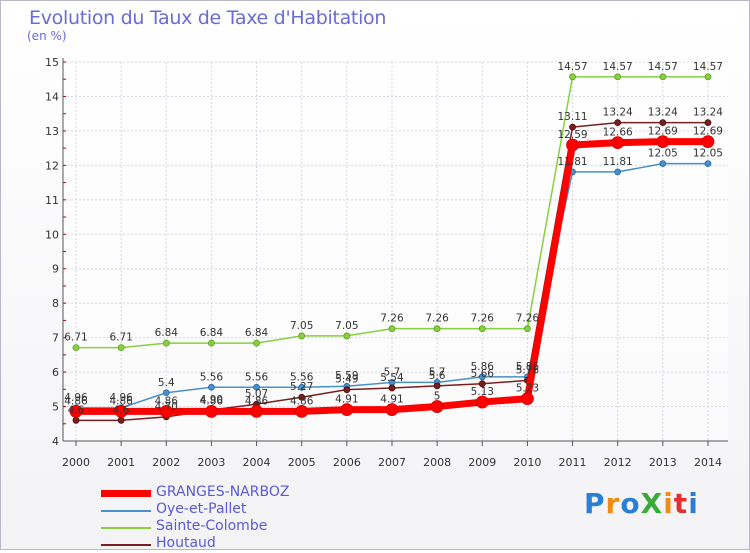  What do you see at coordinates (483, 319) in the screenshot?
I see `data-label-s3: 7.26` at bounding box center [483, 319].